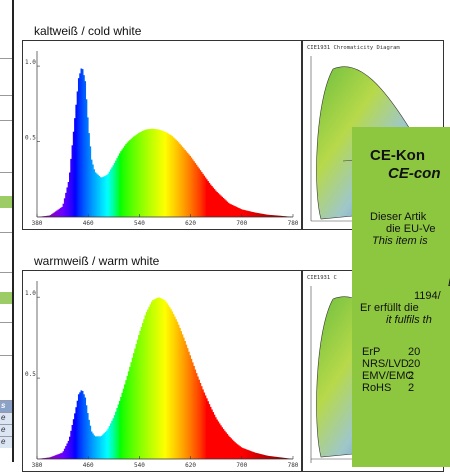 The width and height of the screenshot is (450, 472). Describe the element at coordinates (385, 364) in the screenshot. I see `directive-name: NRS/LVD` at that location.